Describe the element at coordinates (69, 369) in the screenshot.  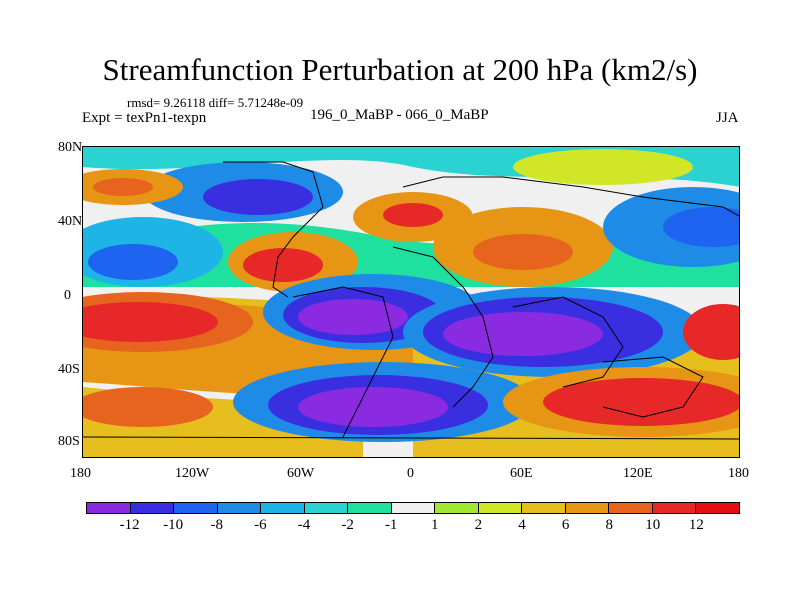
I see `y-tick-label: 40S` at that location.